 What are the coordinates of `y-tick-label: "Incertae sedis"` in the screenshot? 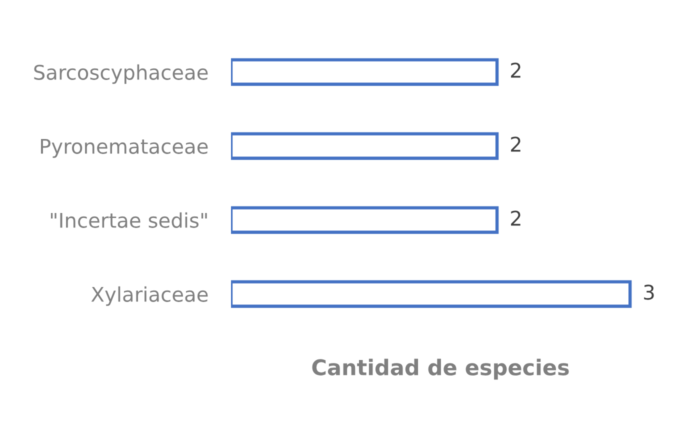 It's located at (128, 220).